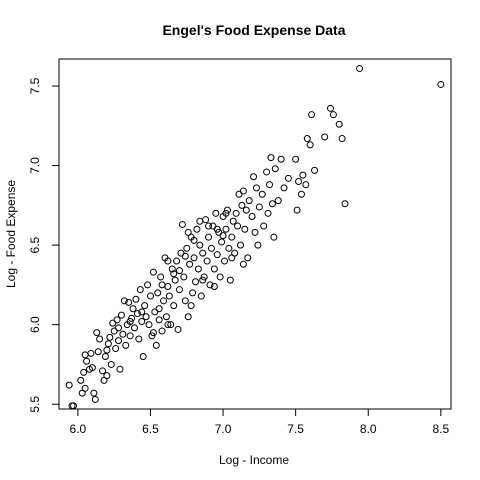 The image size is (480, 480). What do you see at coordinates (368, 429) in the screenshot?
I see `x-tick-label: 8.0` at bounding box center [368, 429].